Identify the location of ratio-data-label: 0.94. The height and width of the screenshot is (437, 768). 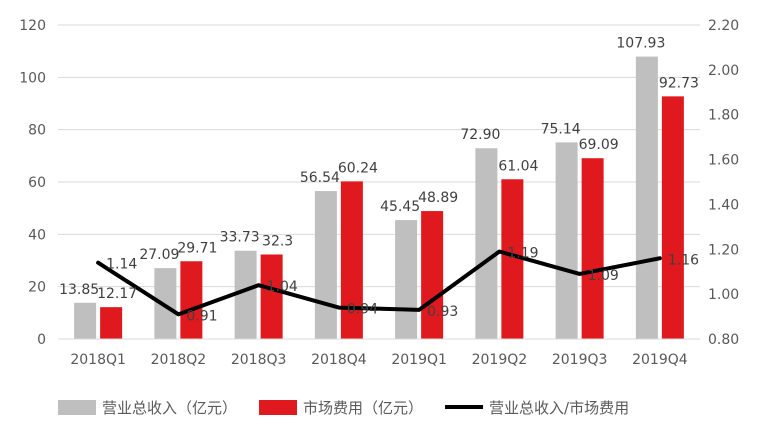
(362, 310).